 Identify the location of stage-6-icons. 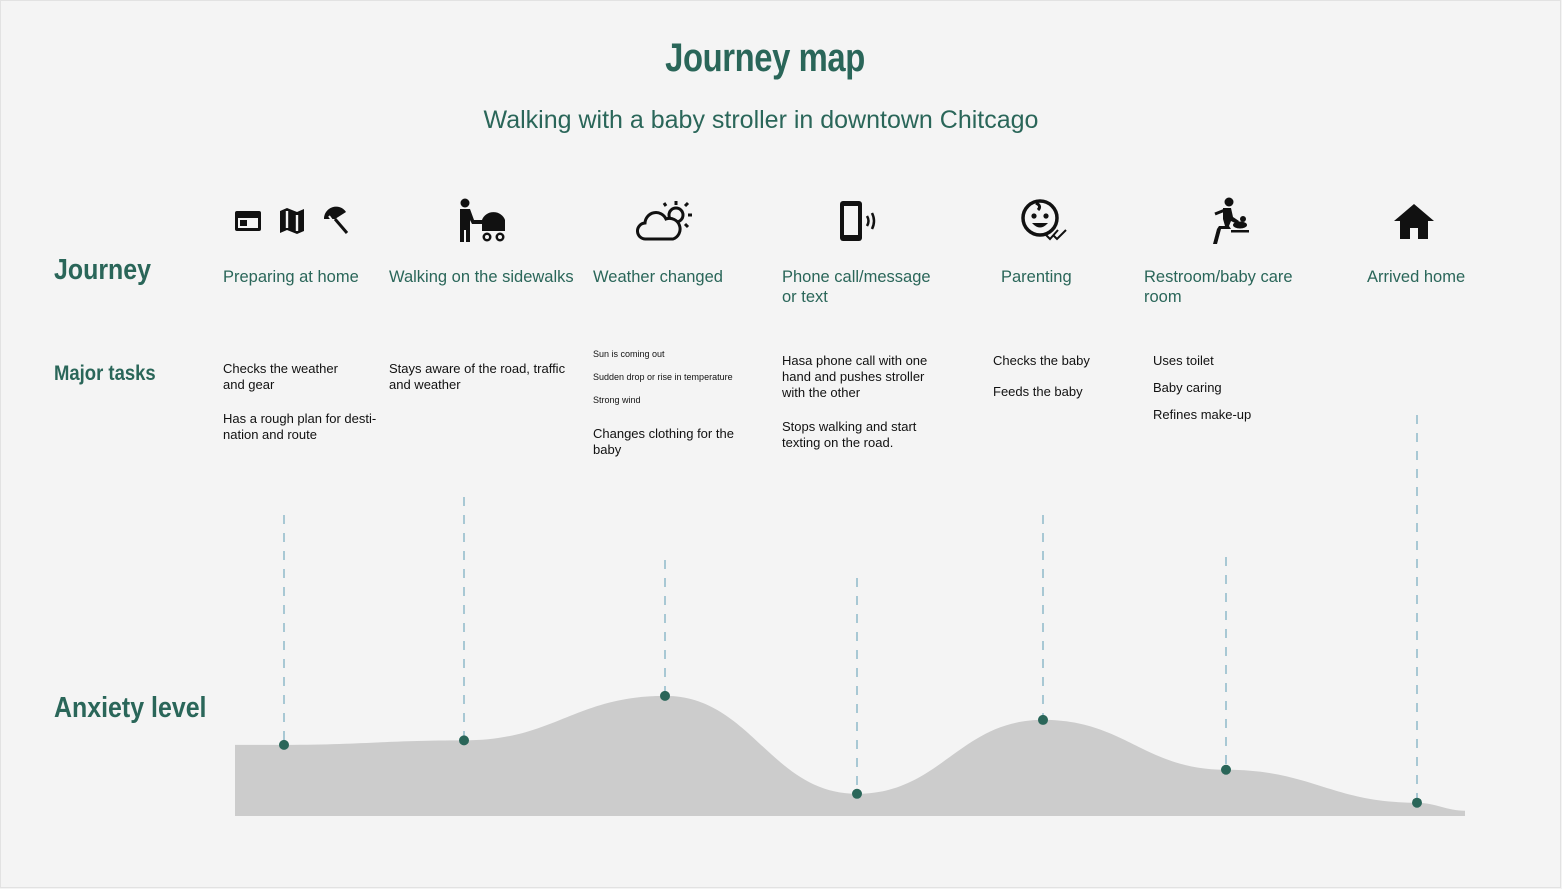
(1228, 220).